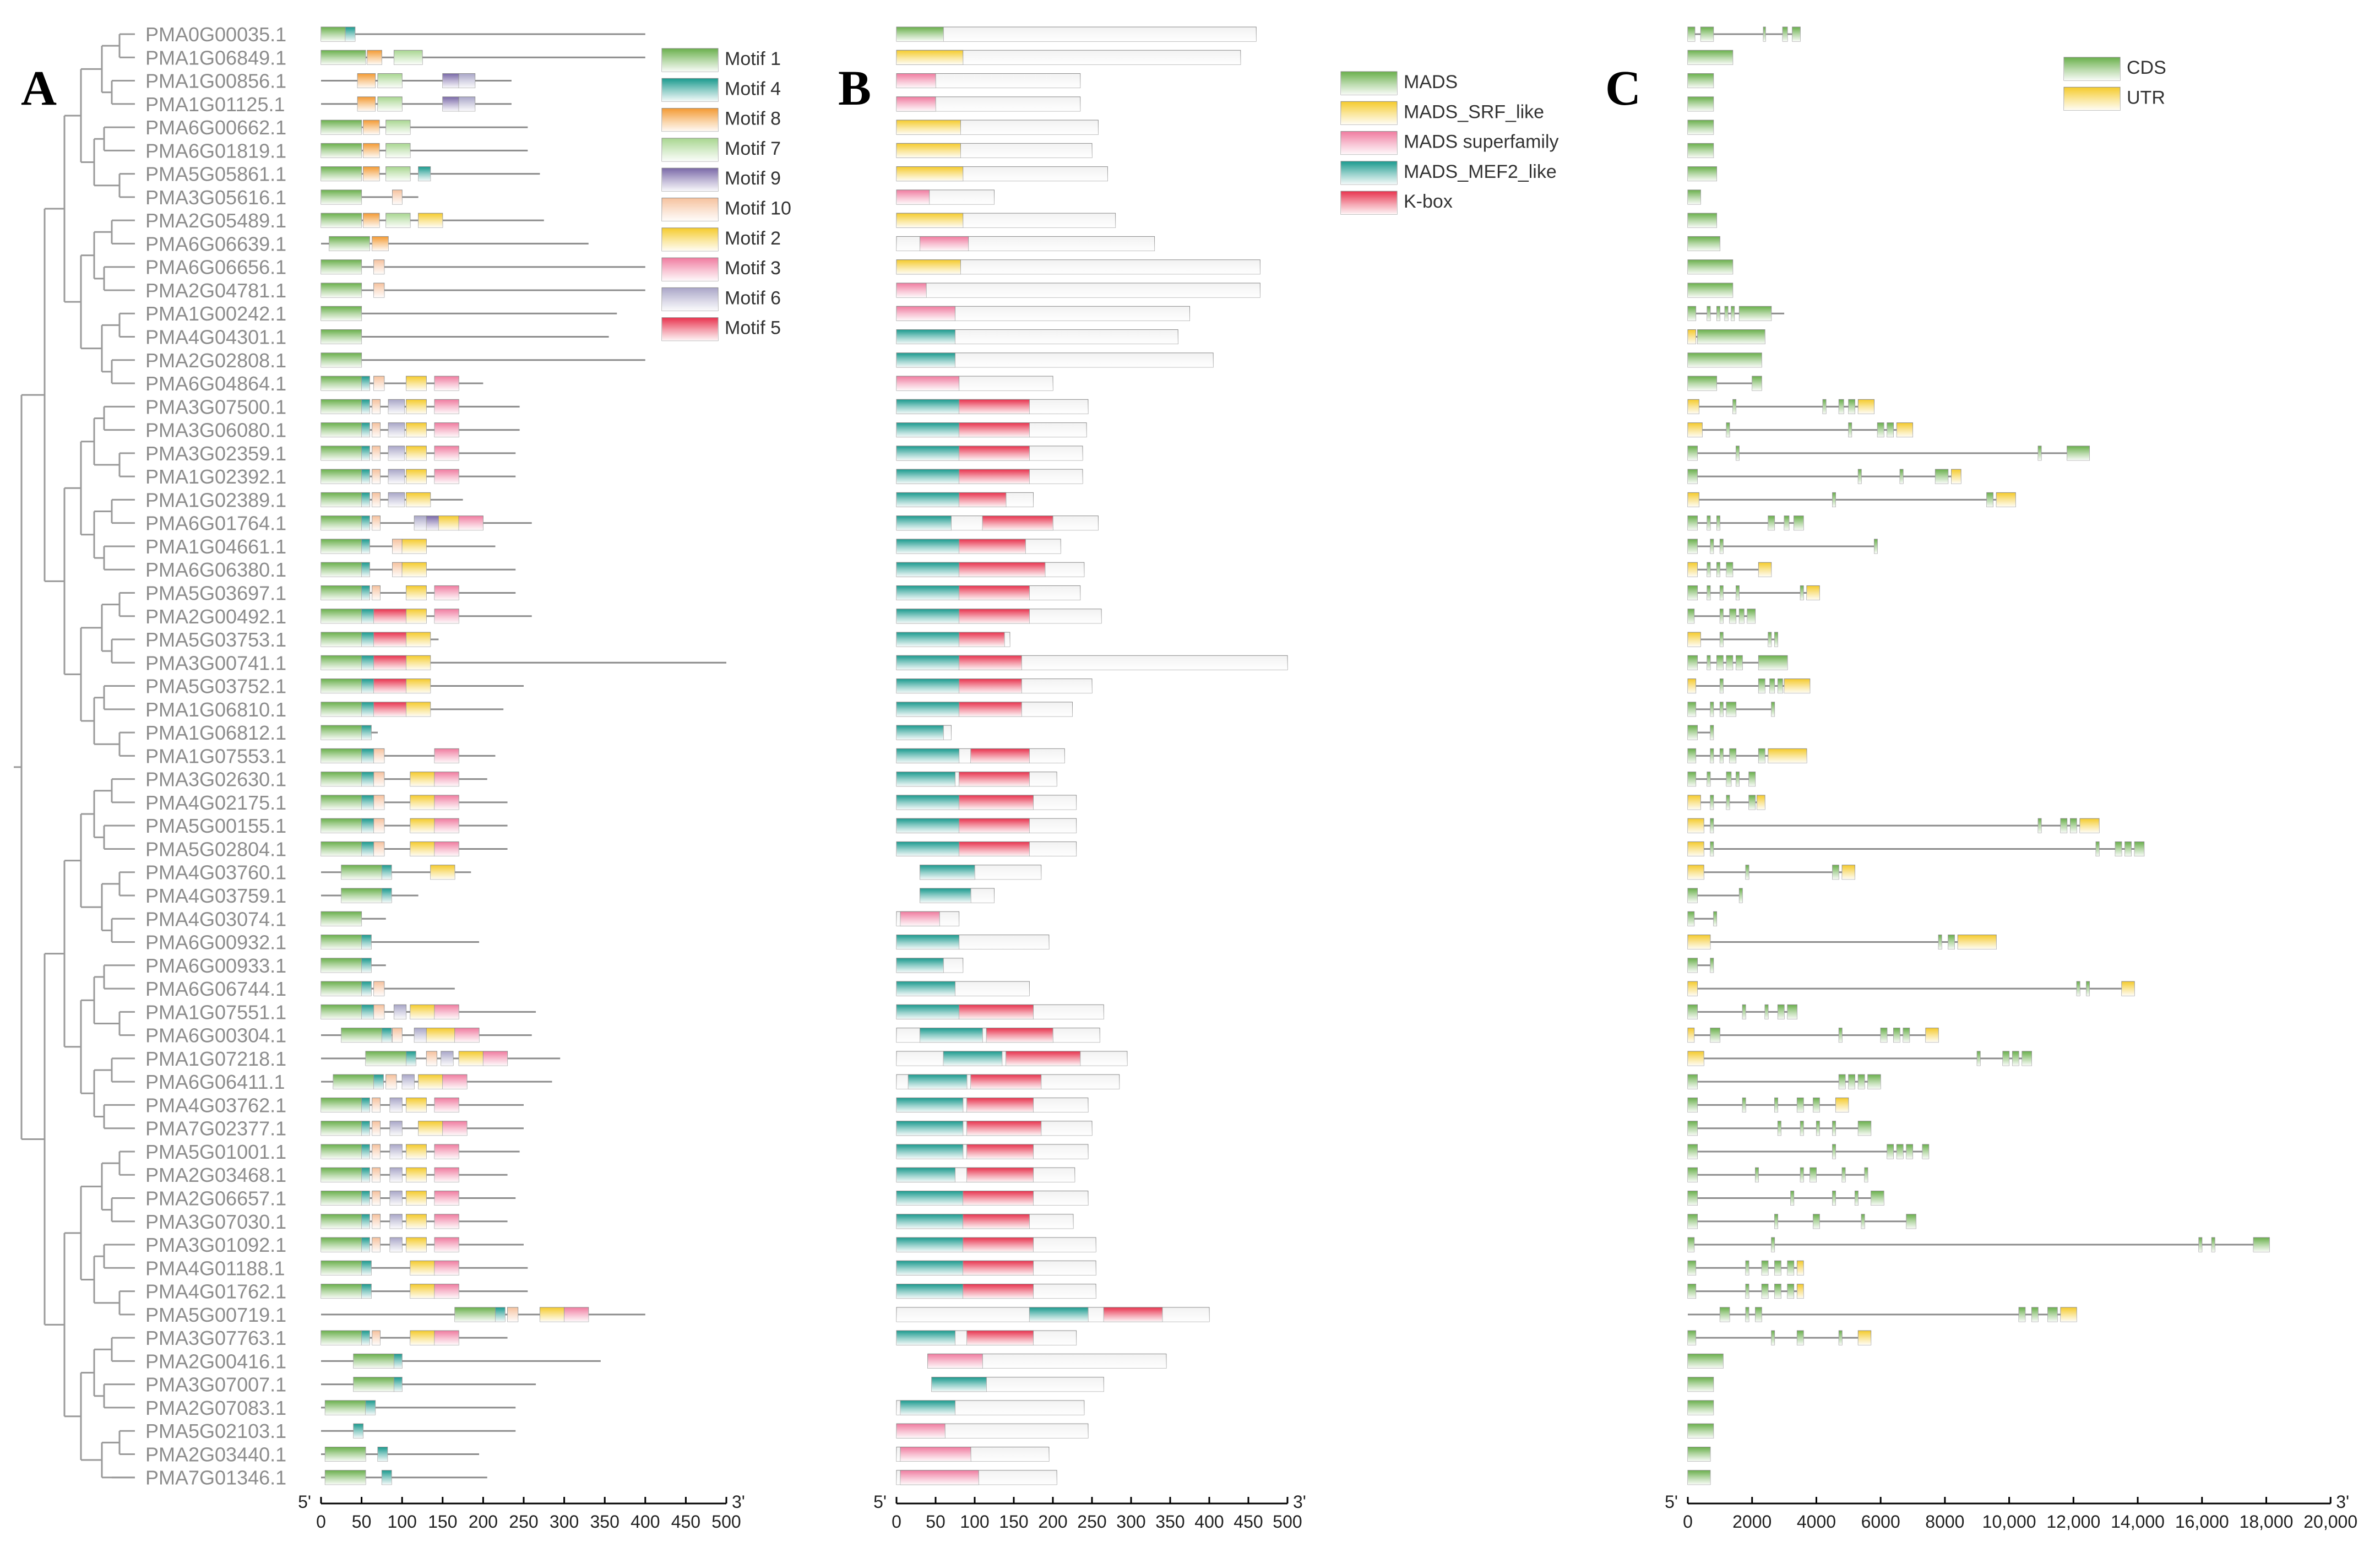 This screenshot has width=2380, height=1547. I want to click on motif-5-box, so click(390, 709).